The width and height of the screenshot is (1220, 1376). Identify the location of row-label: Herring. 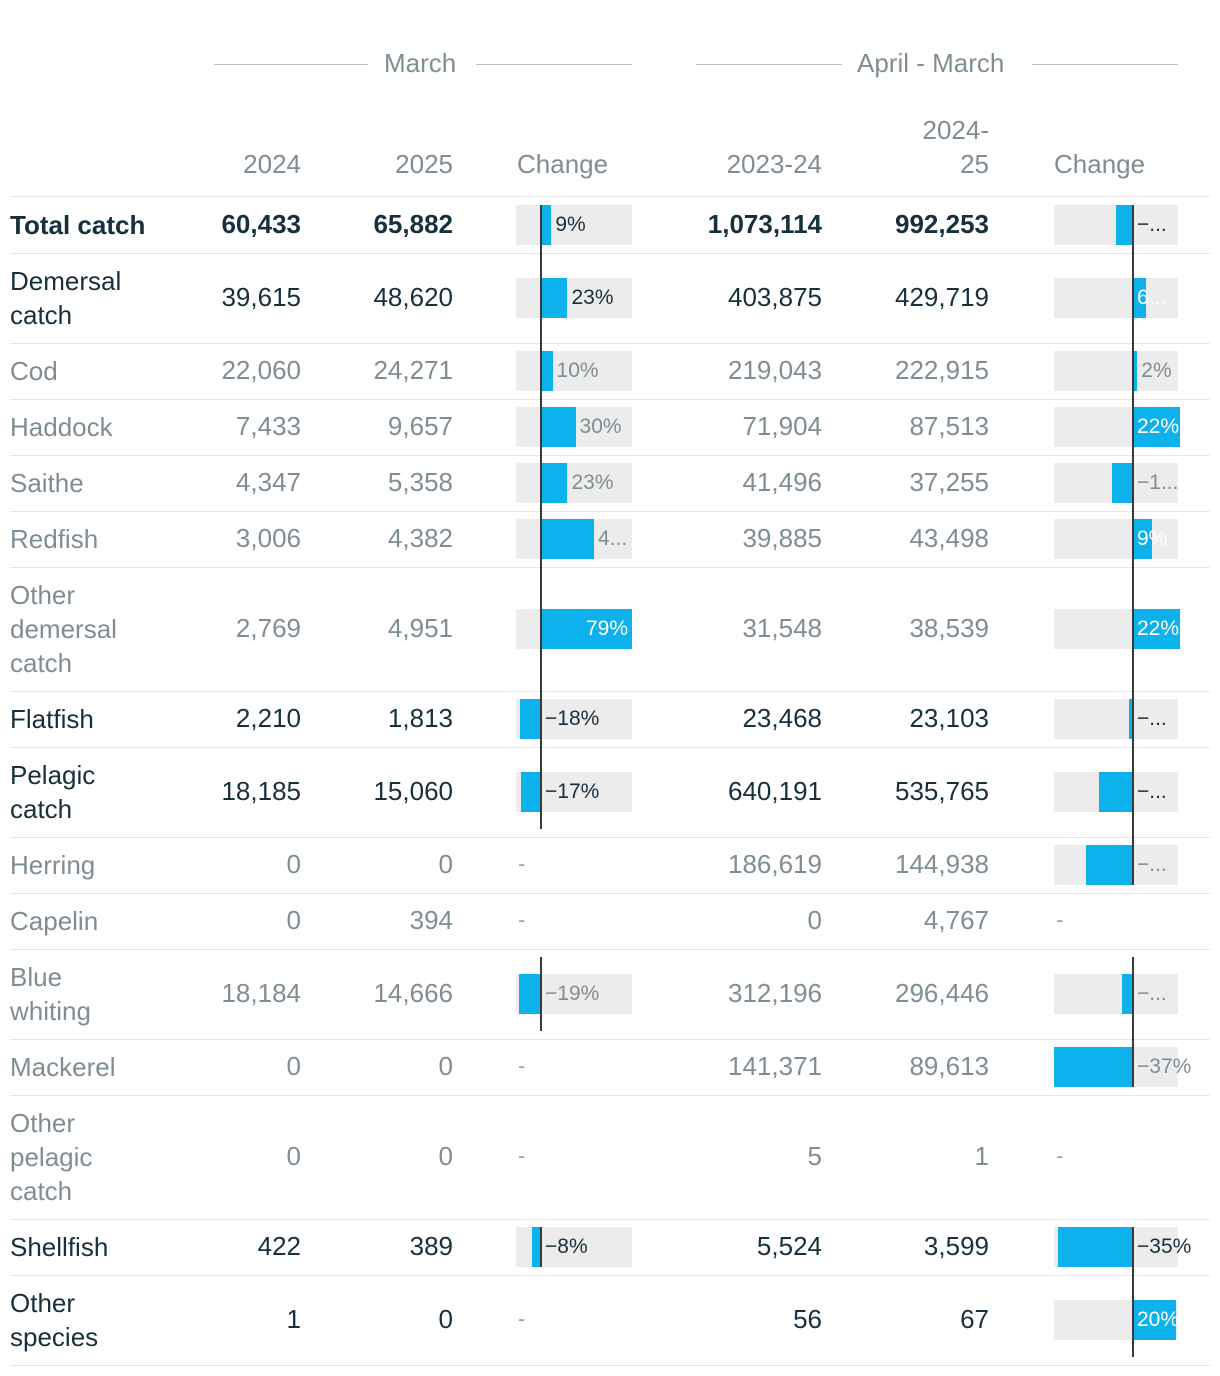
(85, 865).